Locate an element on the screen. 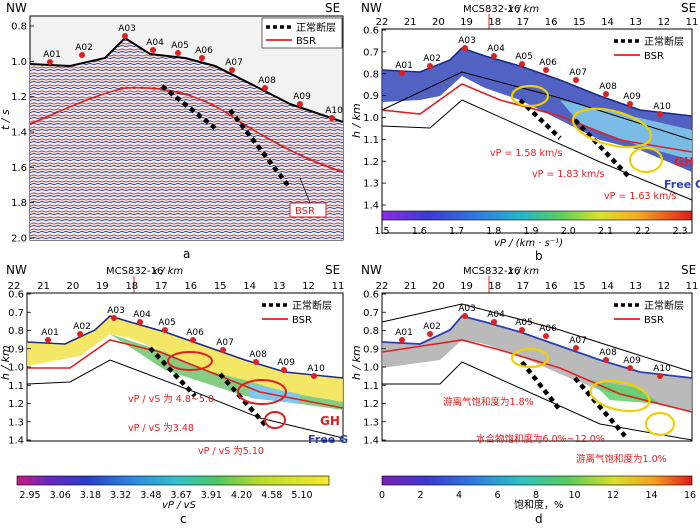  horizon-lower is located at coordinates (537, 150).